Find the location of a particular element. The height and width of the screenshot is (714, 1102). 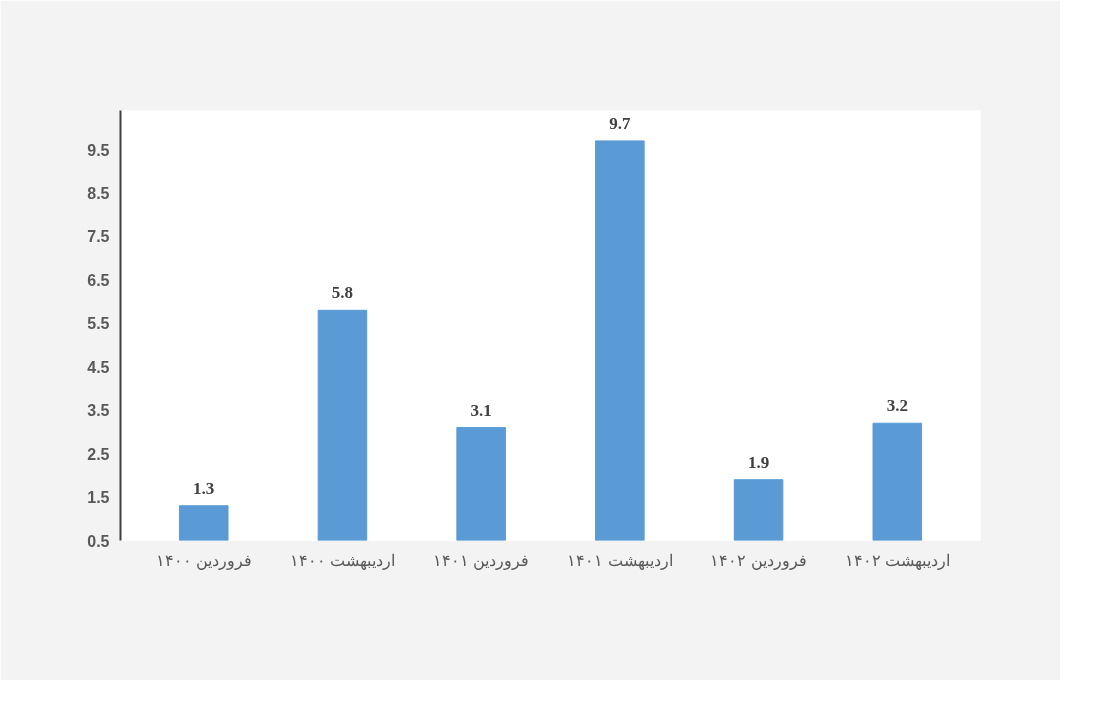

y-tick-label: 6.5 is located at coordinates (98, 280).